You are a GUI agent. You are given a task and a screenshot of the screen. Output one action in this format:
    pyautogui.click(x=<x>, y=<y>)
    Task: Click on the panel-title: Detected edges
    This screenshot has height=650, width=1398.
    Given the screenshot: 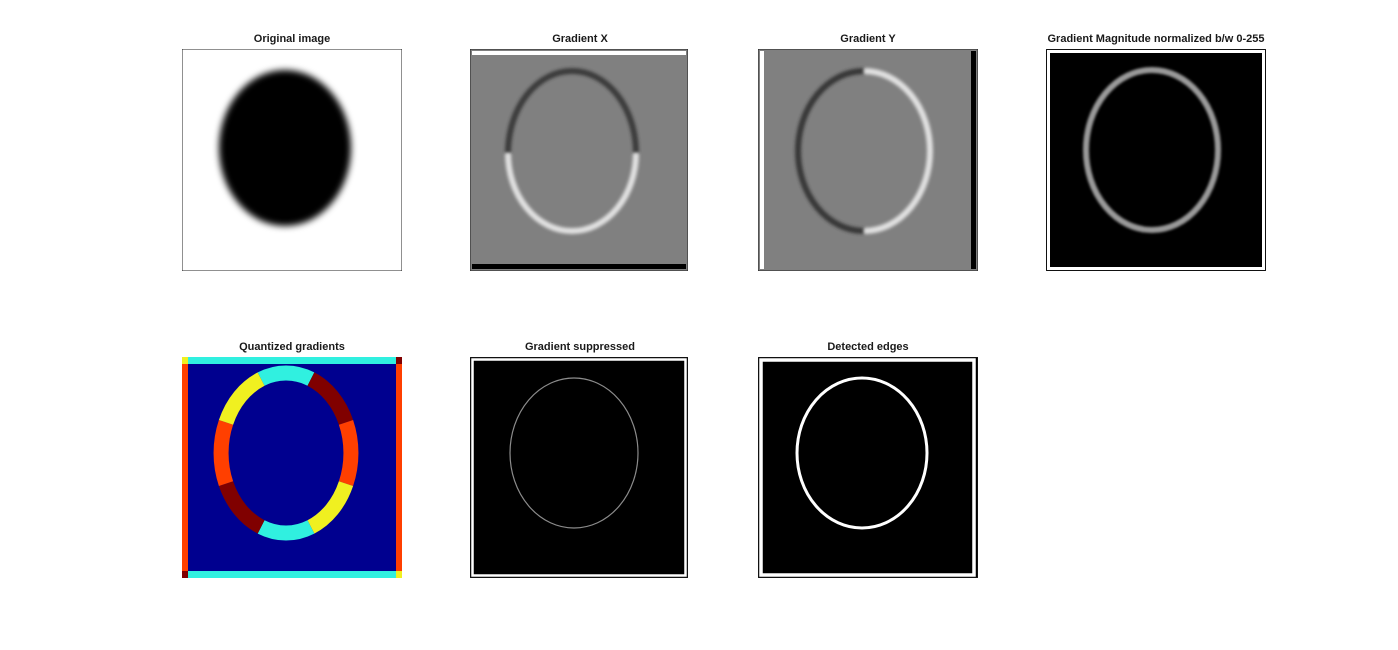 What is the action you would take?
    pyautogui.click(x=868, y=347)
    